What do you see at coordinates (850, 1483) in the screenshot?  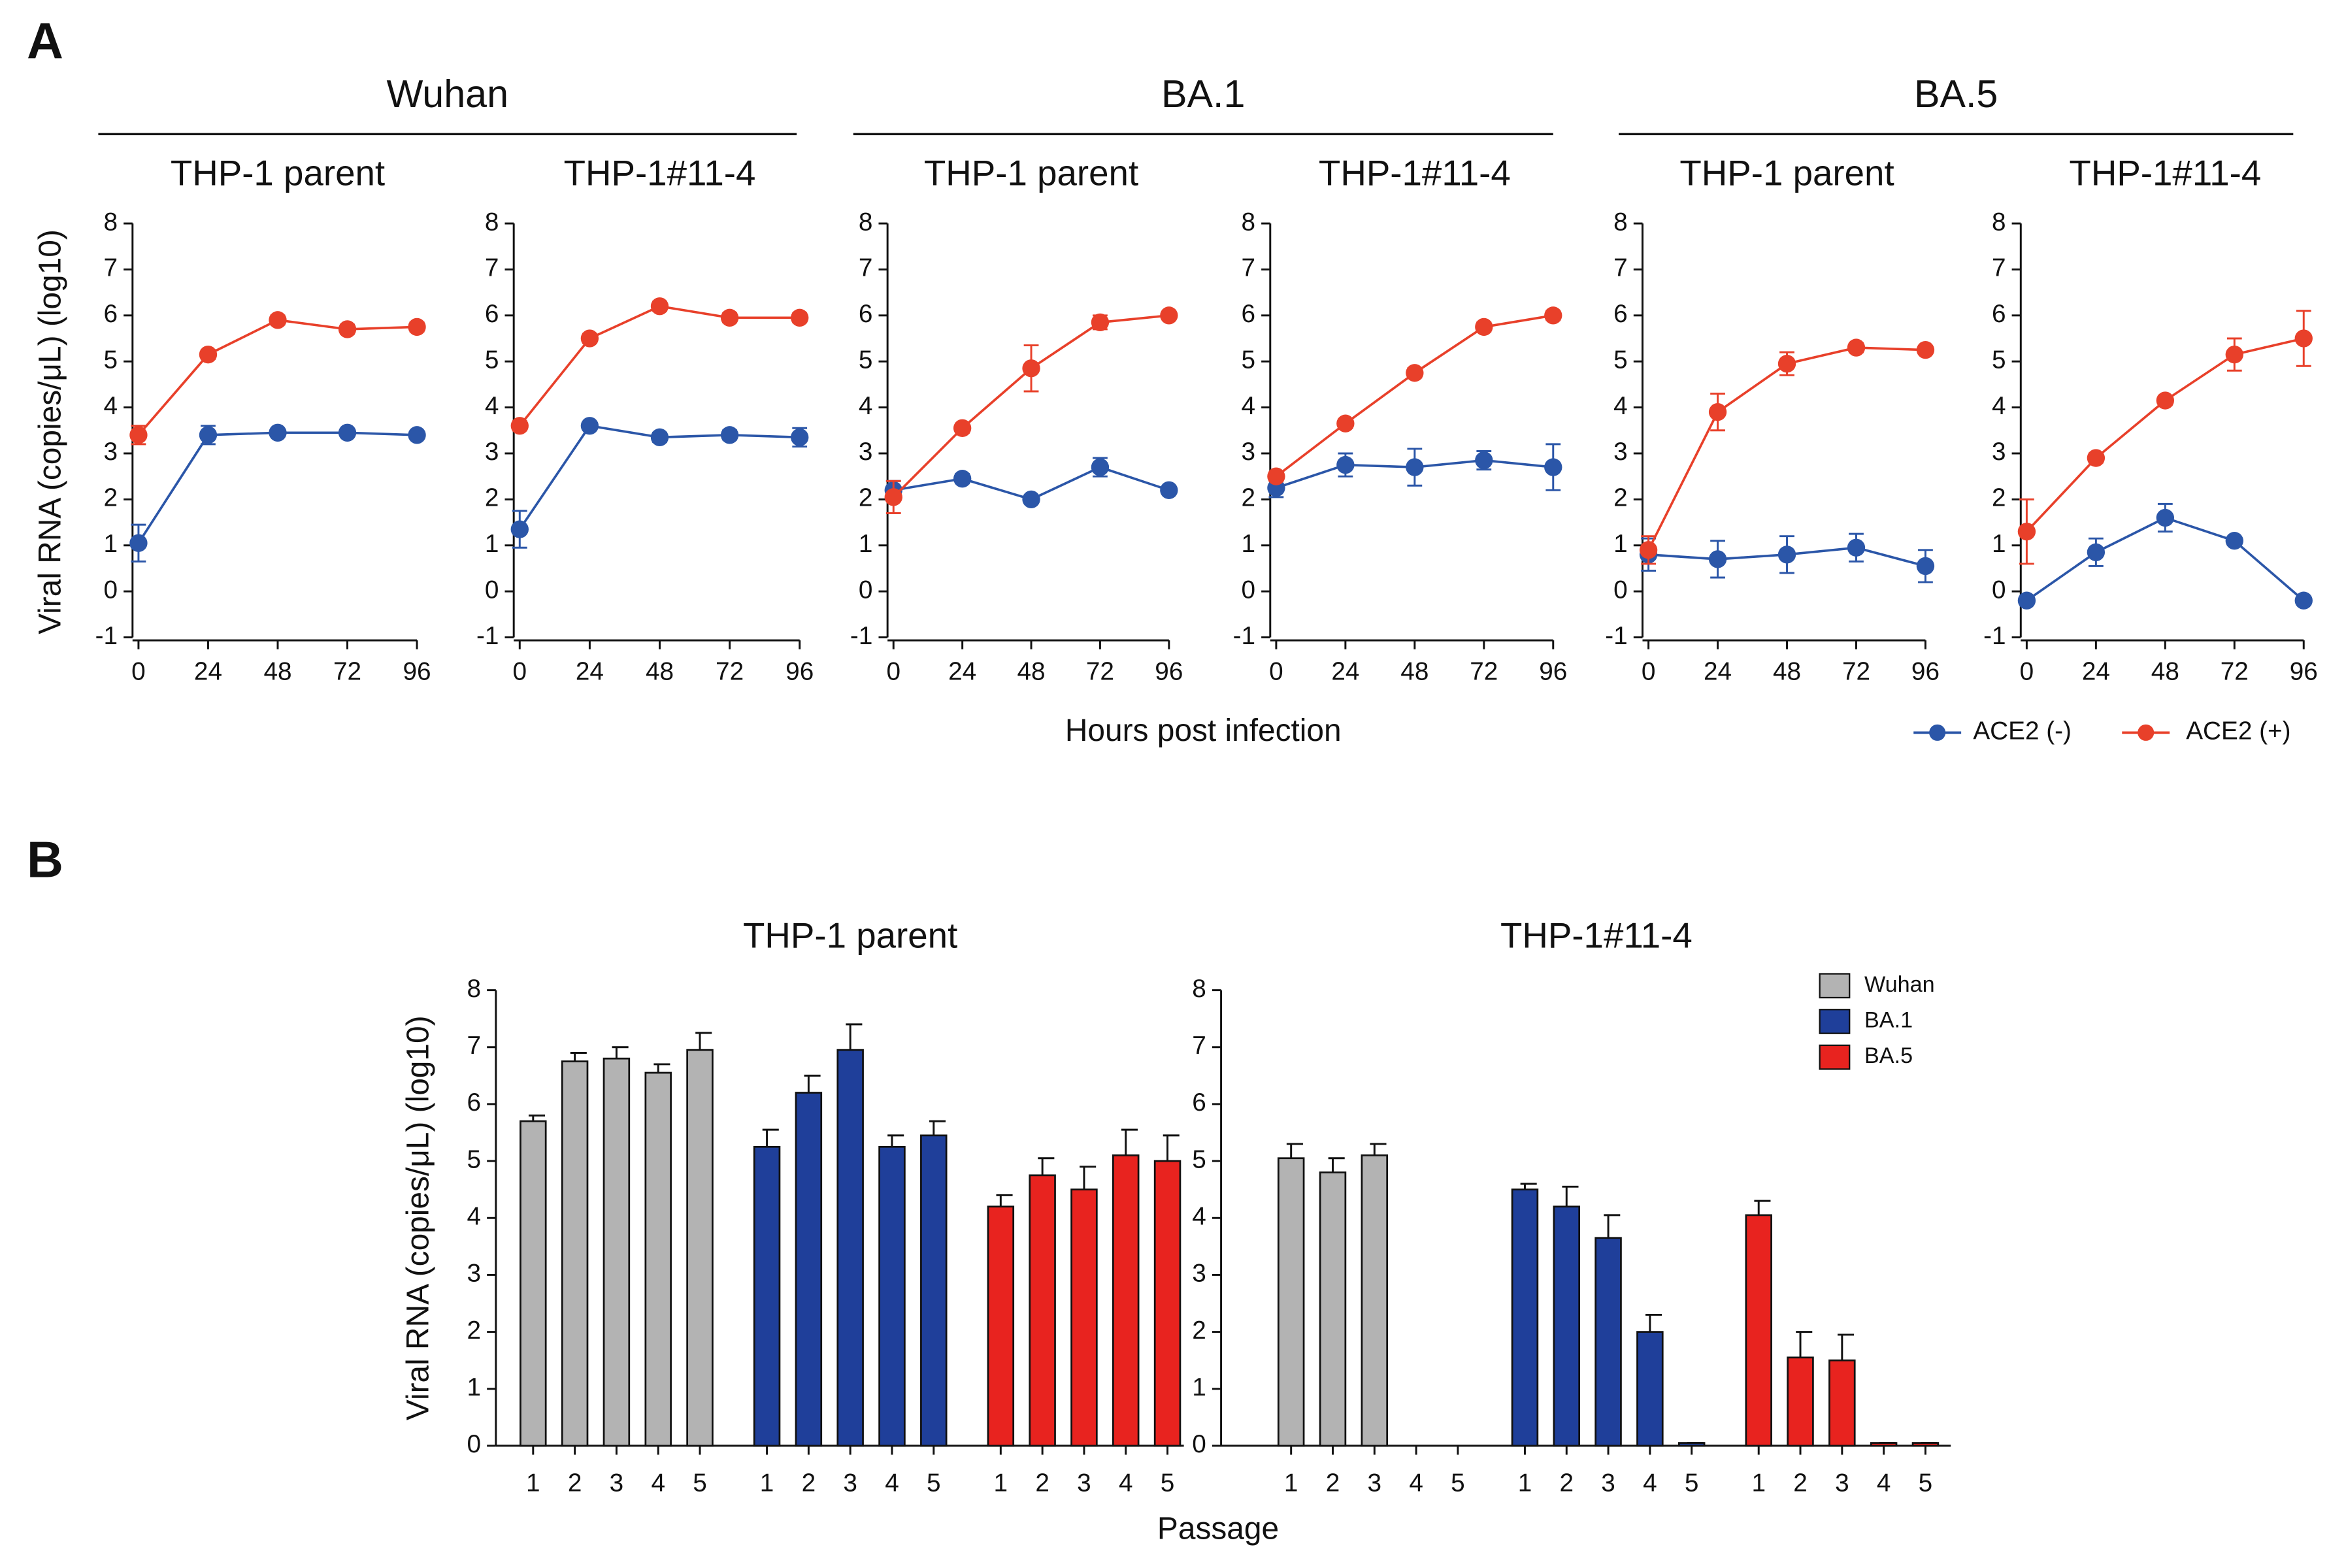 I see `x-tick-label: 3` at bounding box center [850, 1483].